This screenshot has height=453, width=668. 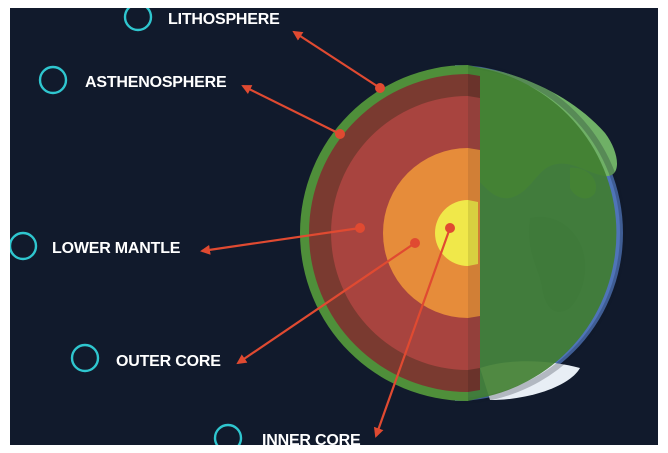 I want to click on asthenosphere-marker-dot, so click(x=340, y=134).